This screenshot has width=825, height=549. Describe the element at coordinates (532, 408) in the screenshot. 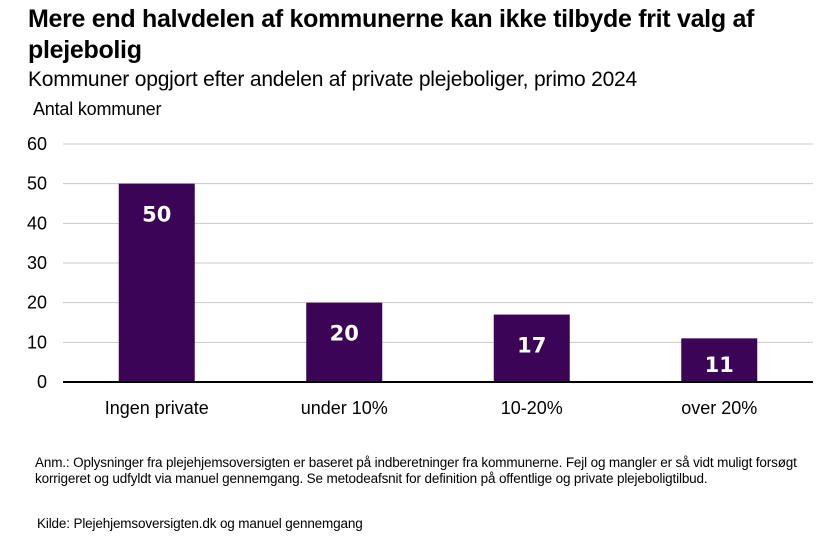

I see `x-category-label: 10-20%` at that location.